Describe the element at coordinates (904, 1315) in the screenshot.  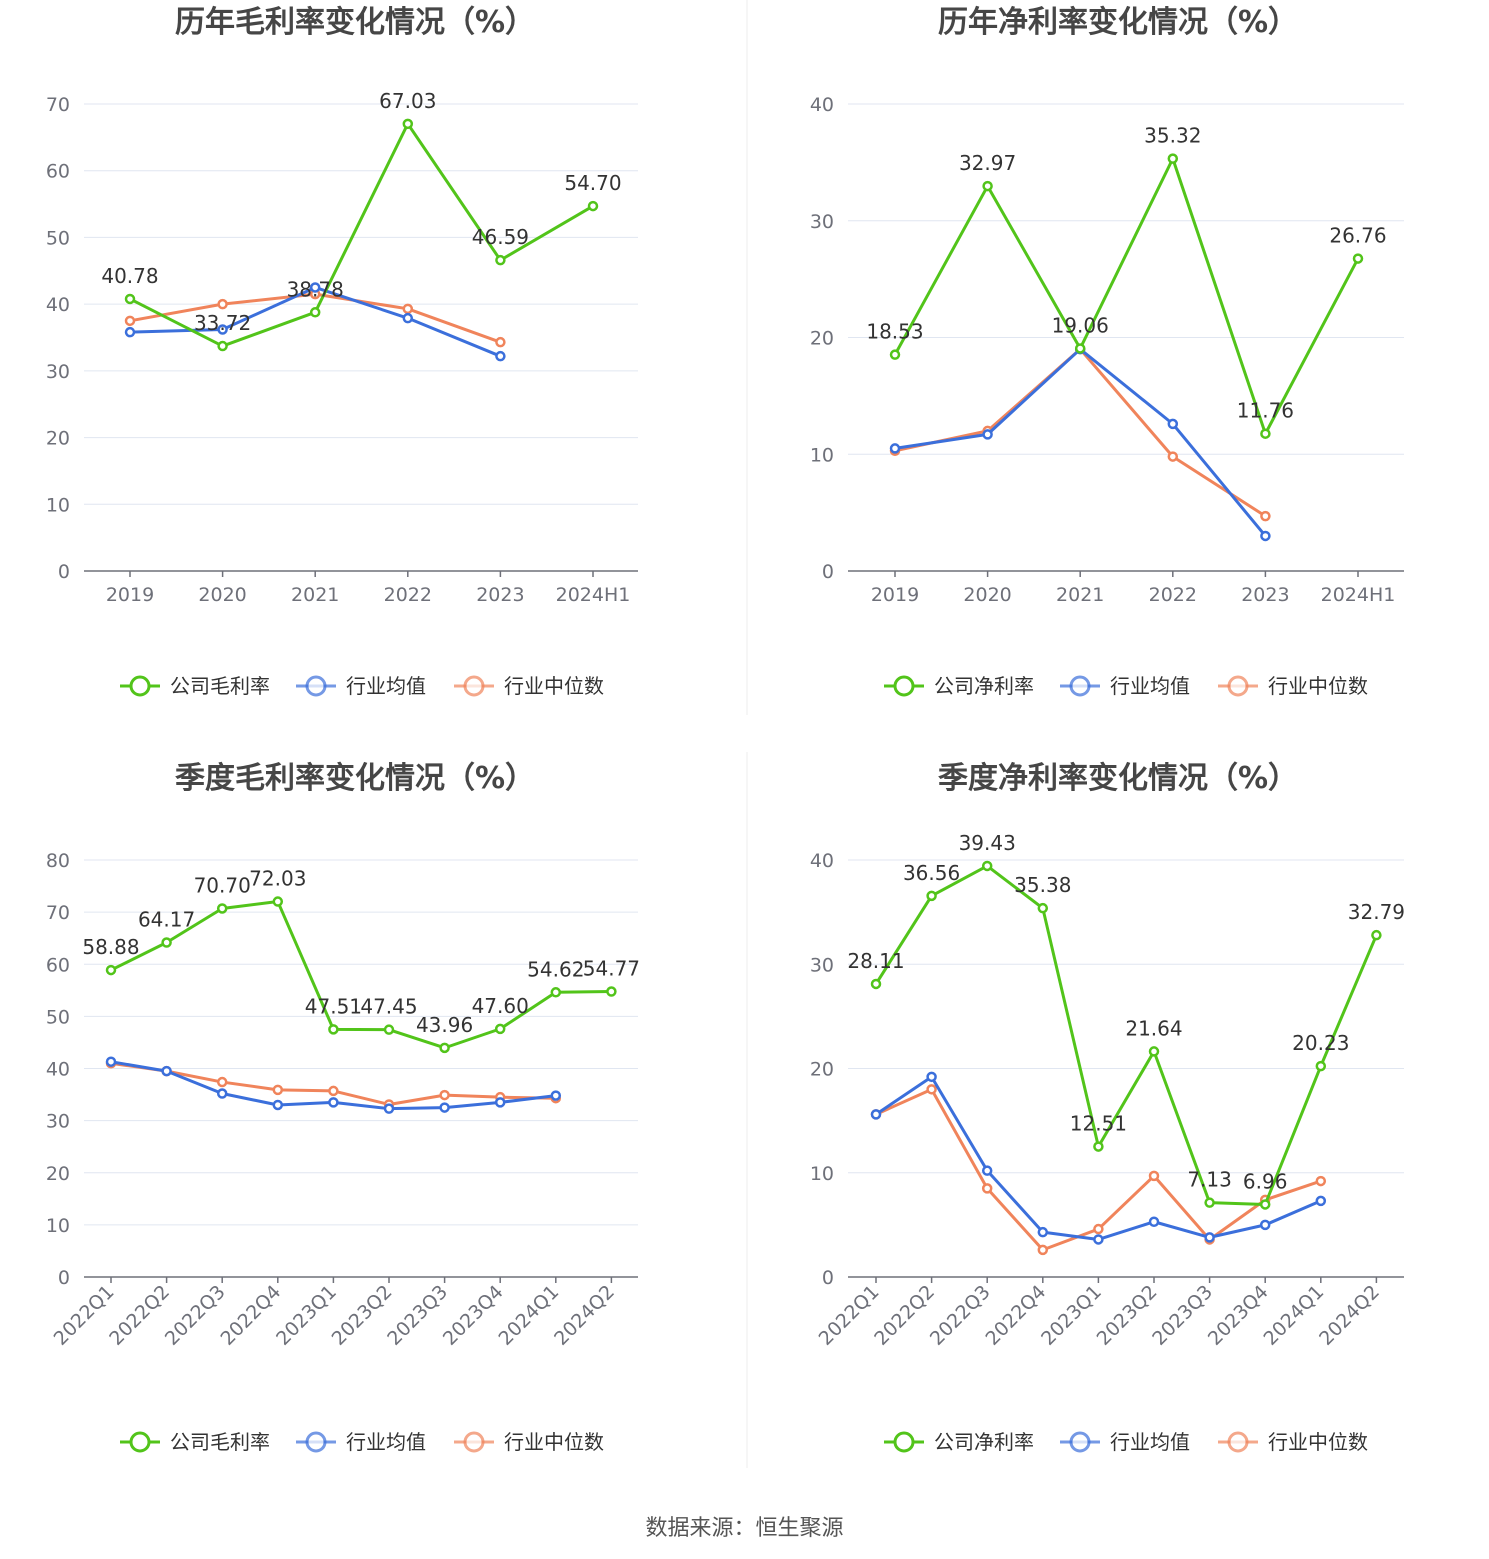
I see `x-tick-label: 2022Q2` at that location.